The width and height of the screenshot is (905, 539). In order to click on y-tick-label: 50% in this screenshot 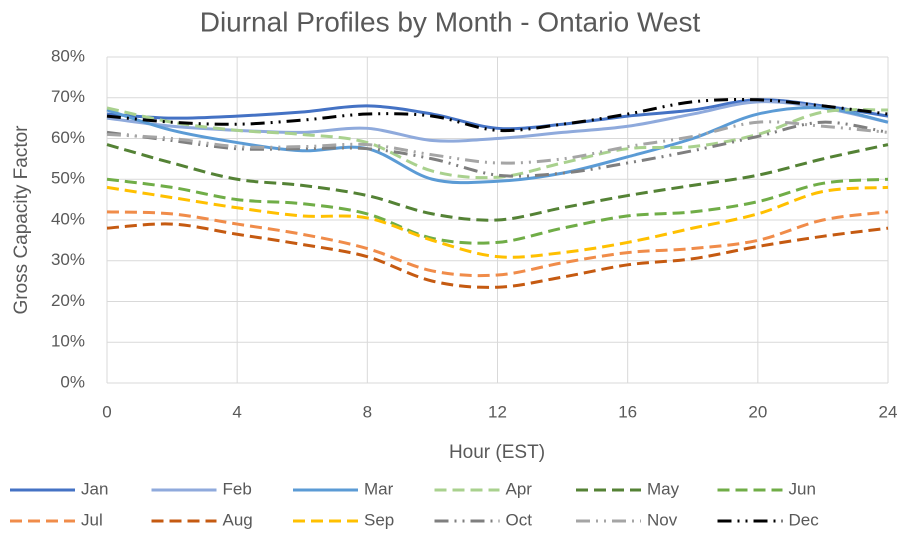, I will do `click(68, 178)`.